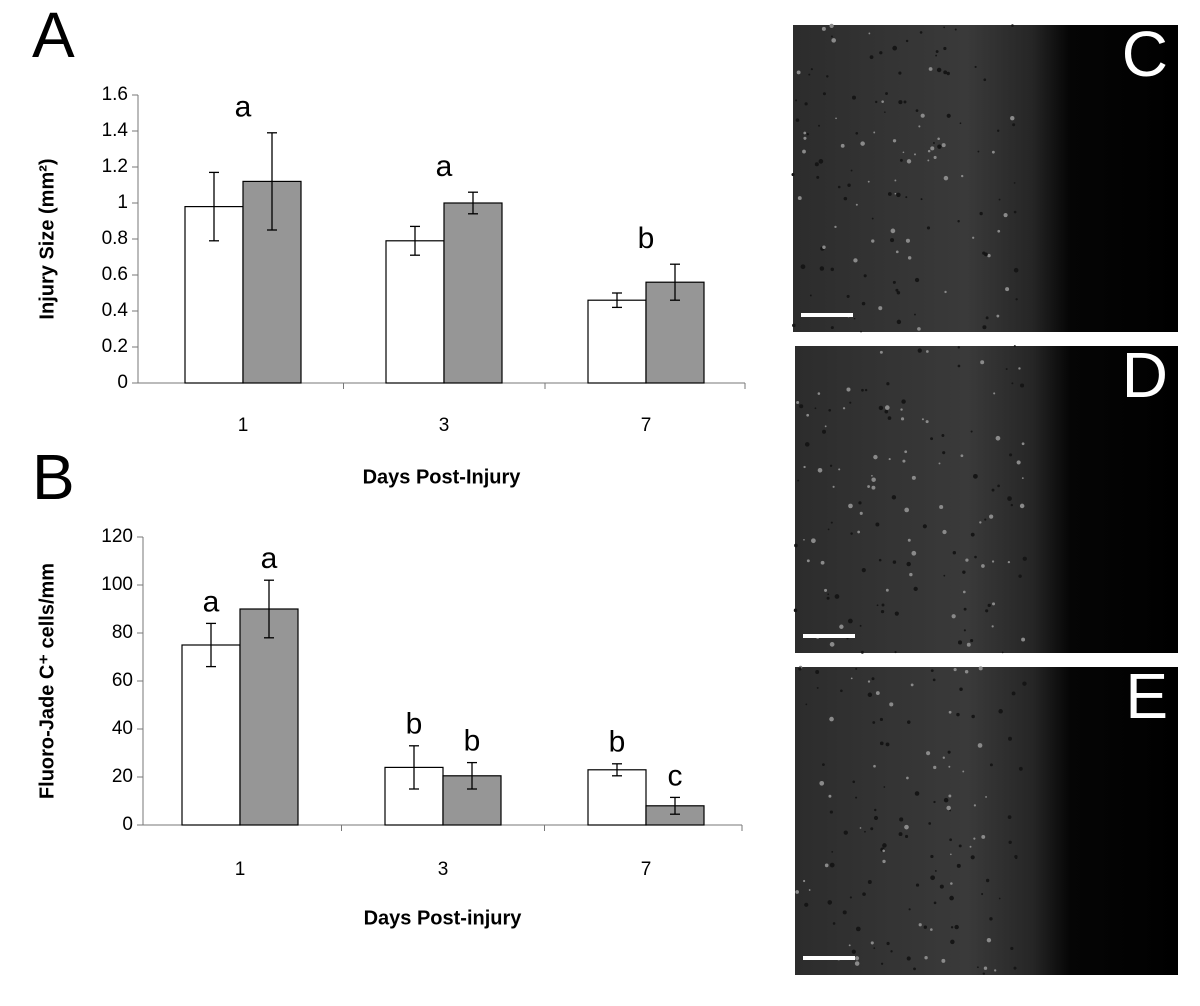 The width and height of the screenshot is (1200, 1006). I want to click on micrograph: C, so click(984, 175).